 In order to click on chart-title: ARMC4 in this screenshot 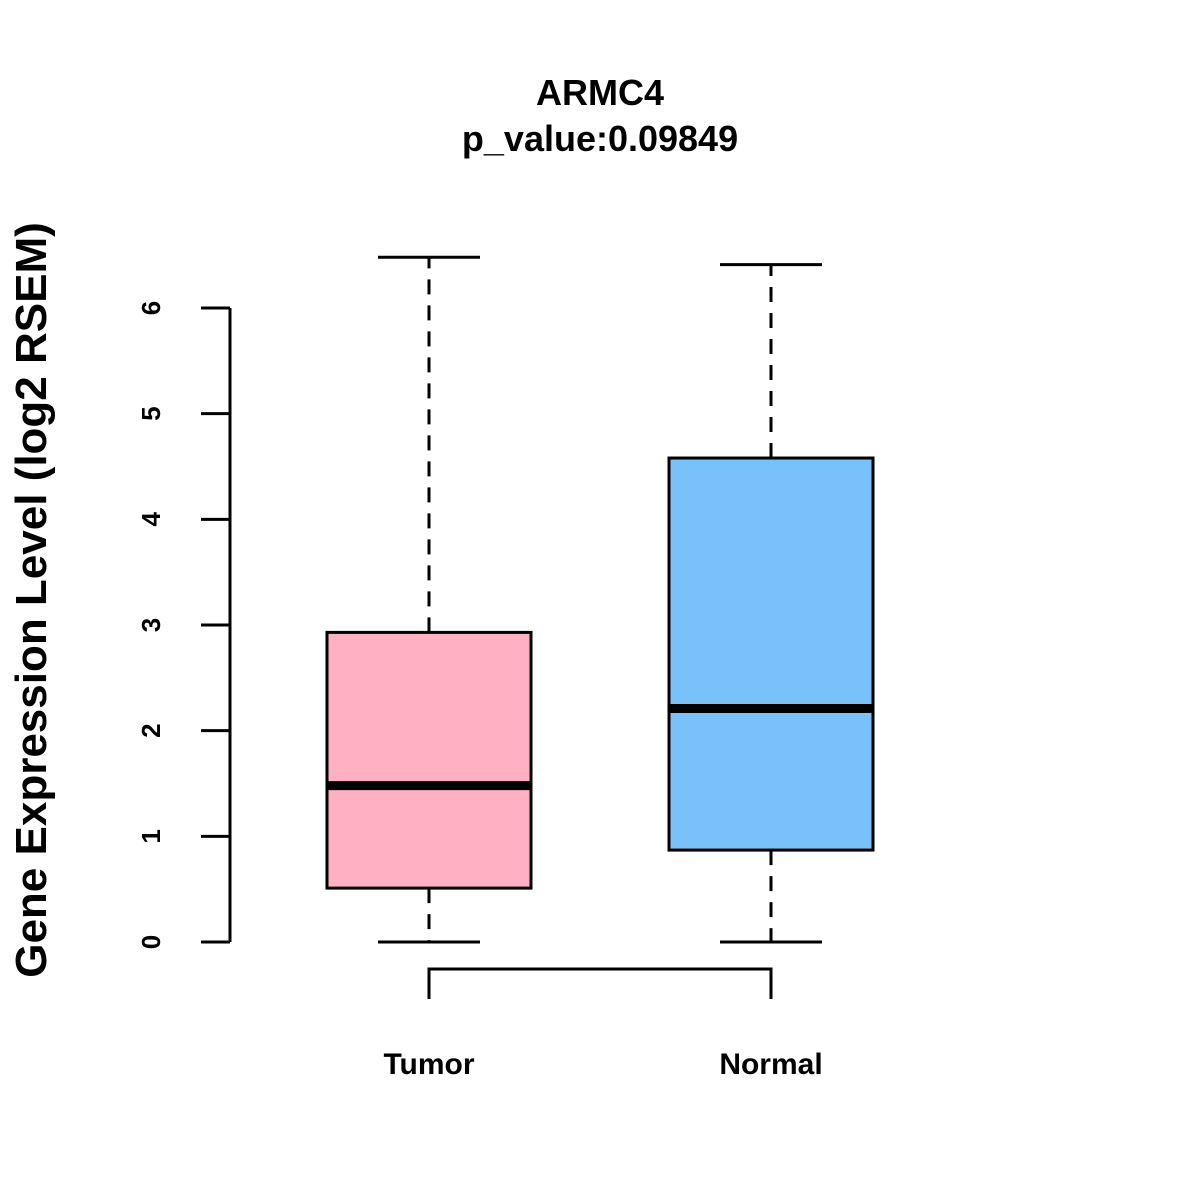, I will do `click(600, 92)`.